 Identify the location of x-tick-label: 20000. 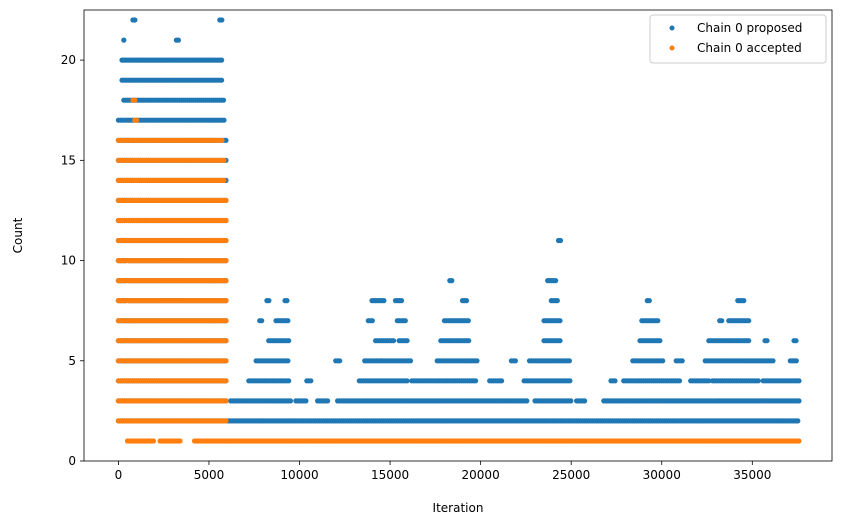
(481, 475).